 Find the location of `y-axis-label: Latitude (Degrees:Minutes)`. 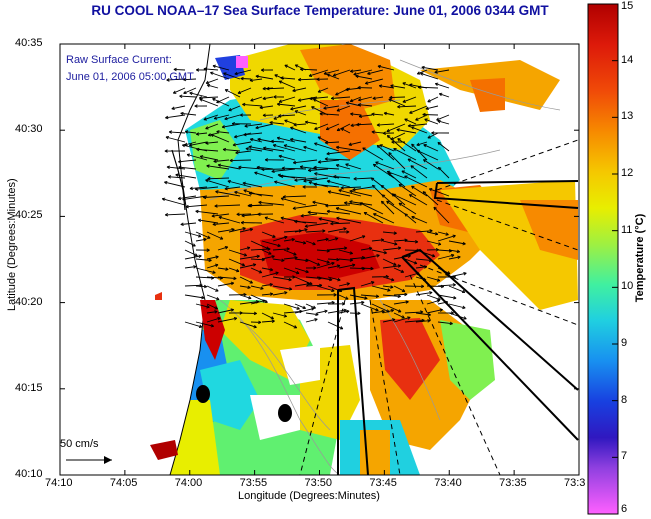

y-axis-label: Latitude (Degrees:Minutes) is located at coordinates (12, 244).